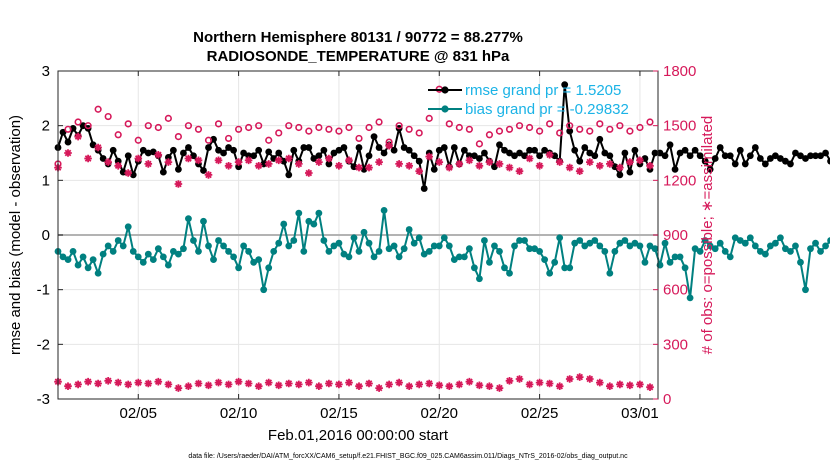 Image resolution: width=830 pixels, height=470 pixels. What do you see at coordinates (46, 126) in the screenshot?
I see `y-left-tick-label: 2` at bounding box center [46, 126].